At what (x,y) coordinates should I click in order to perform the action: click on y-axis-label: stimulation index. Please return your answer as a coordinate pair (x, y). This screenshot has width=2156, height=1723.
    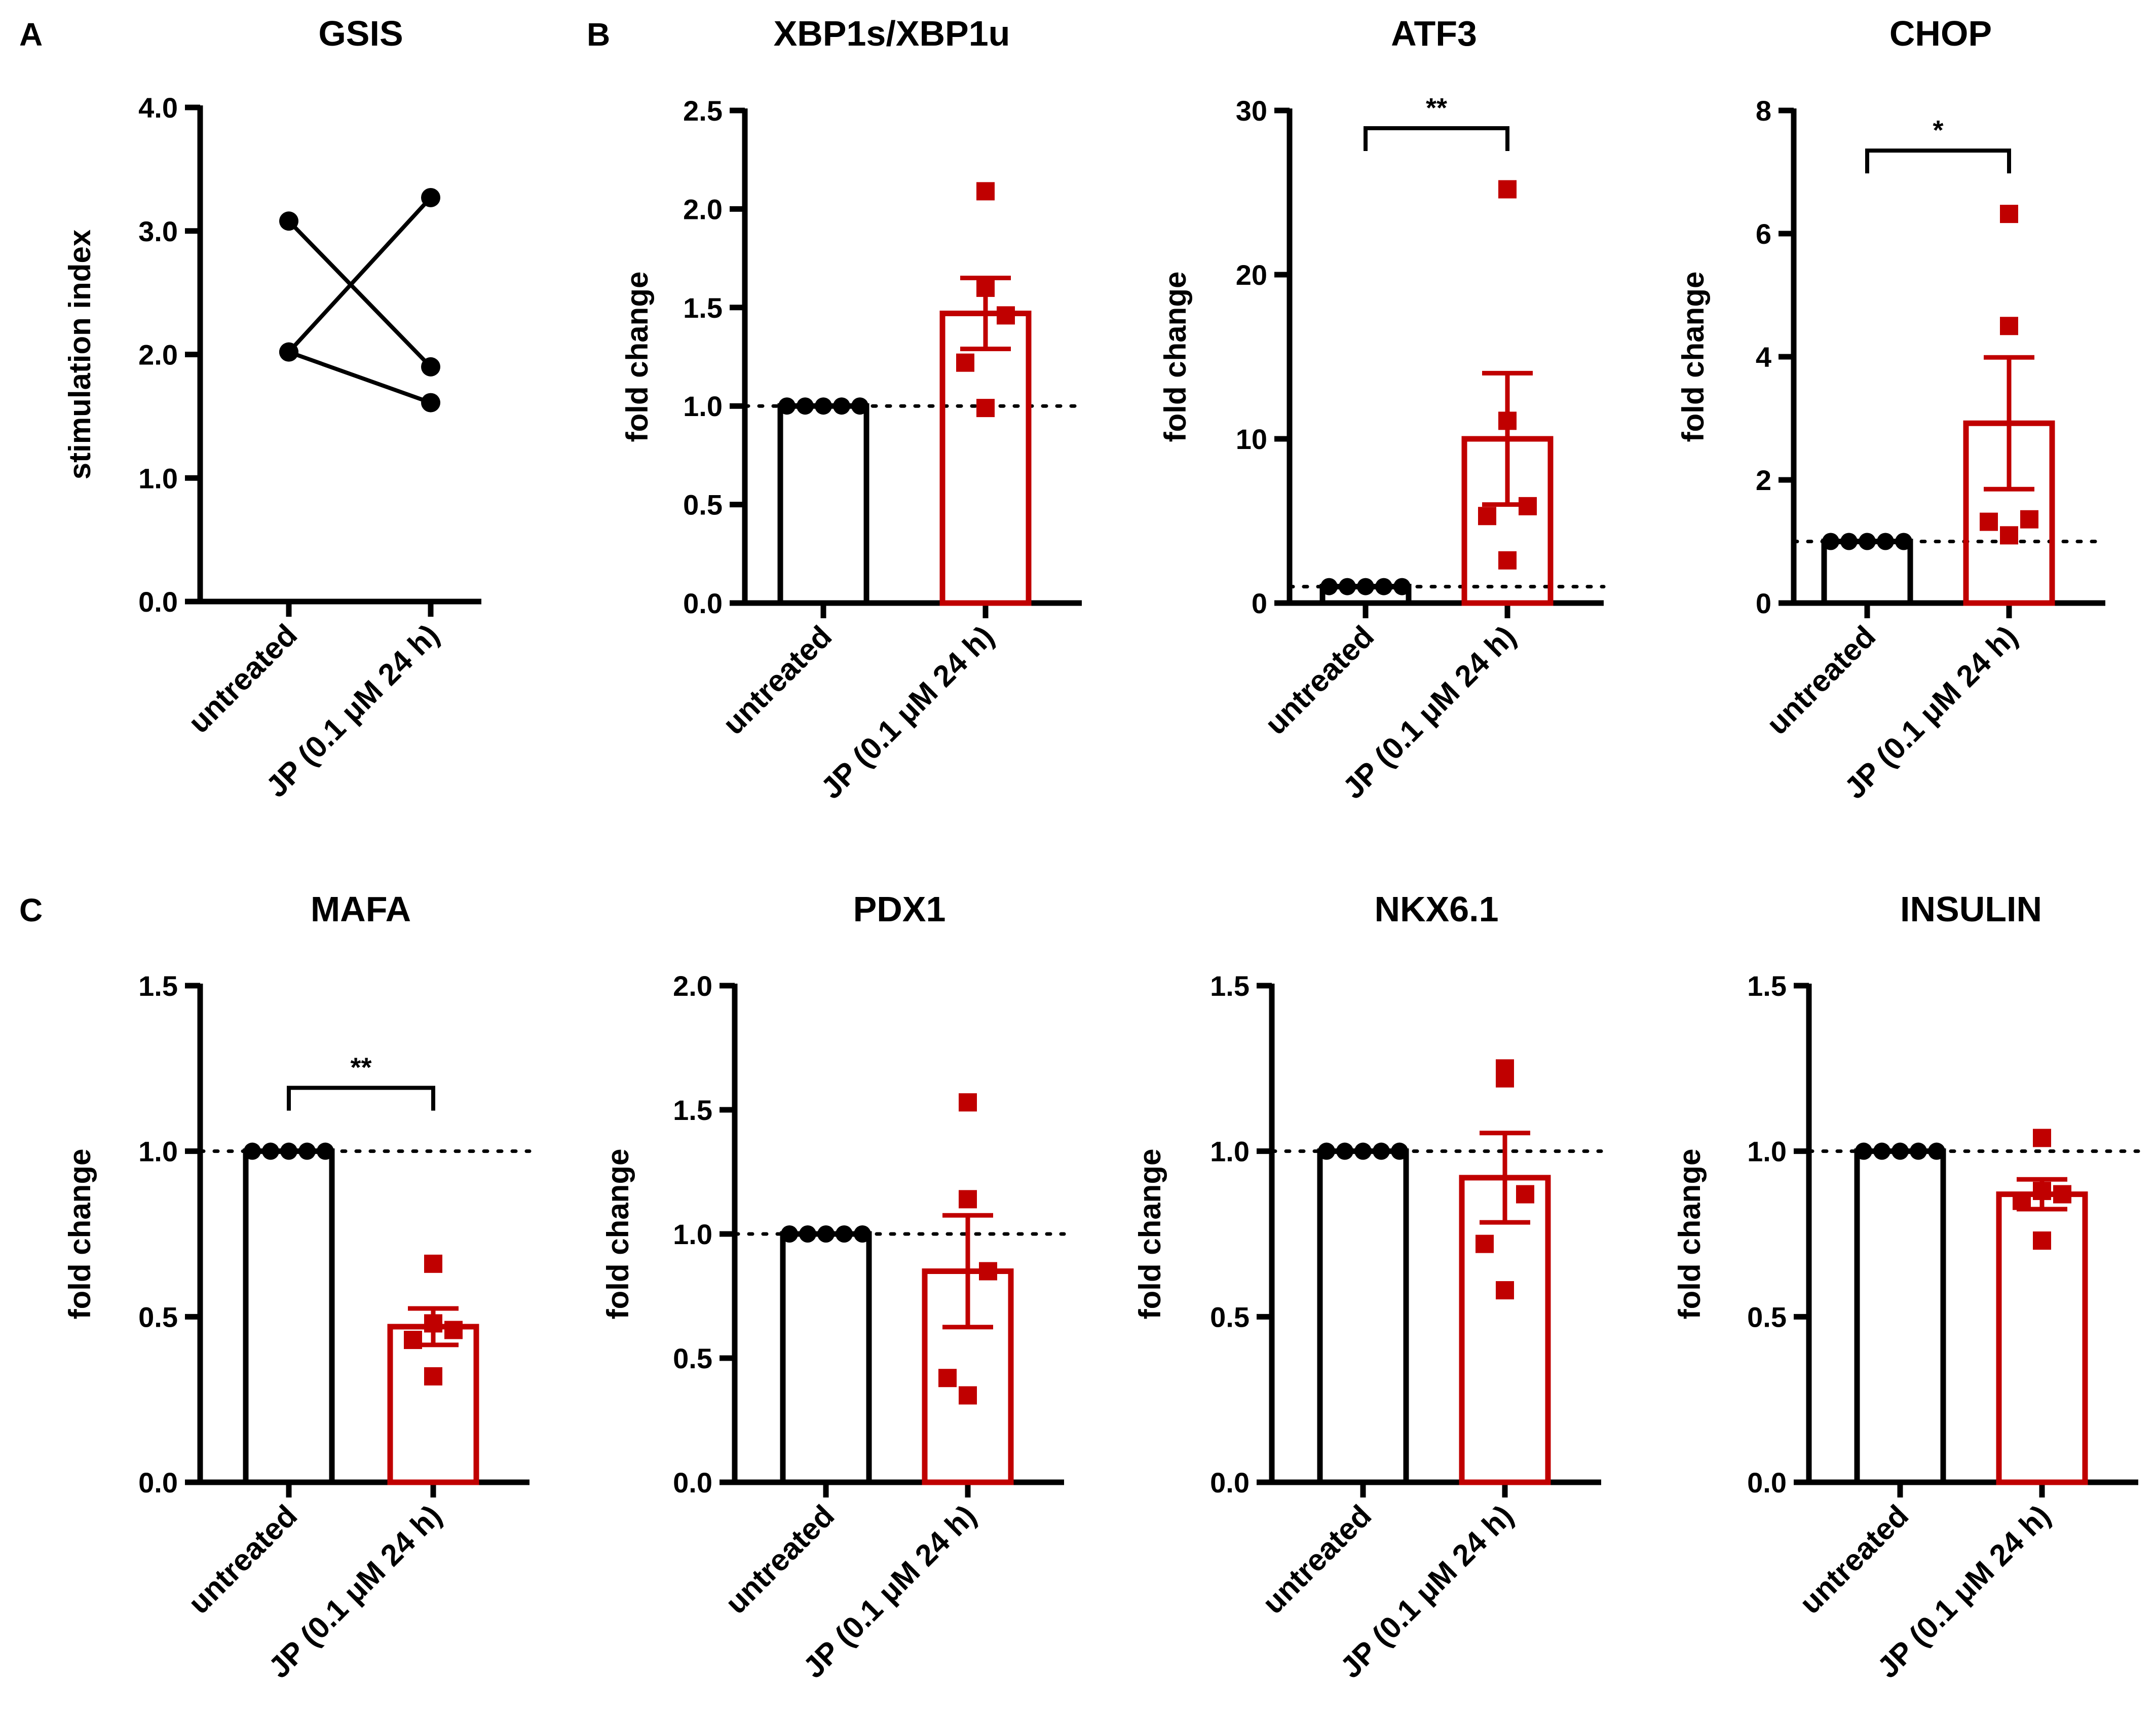
    Looking at the image, I should click on (80, 354).